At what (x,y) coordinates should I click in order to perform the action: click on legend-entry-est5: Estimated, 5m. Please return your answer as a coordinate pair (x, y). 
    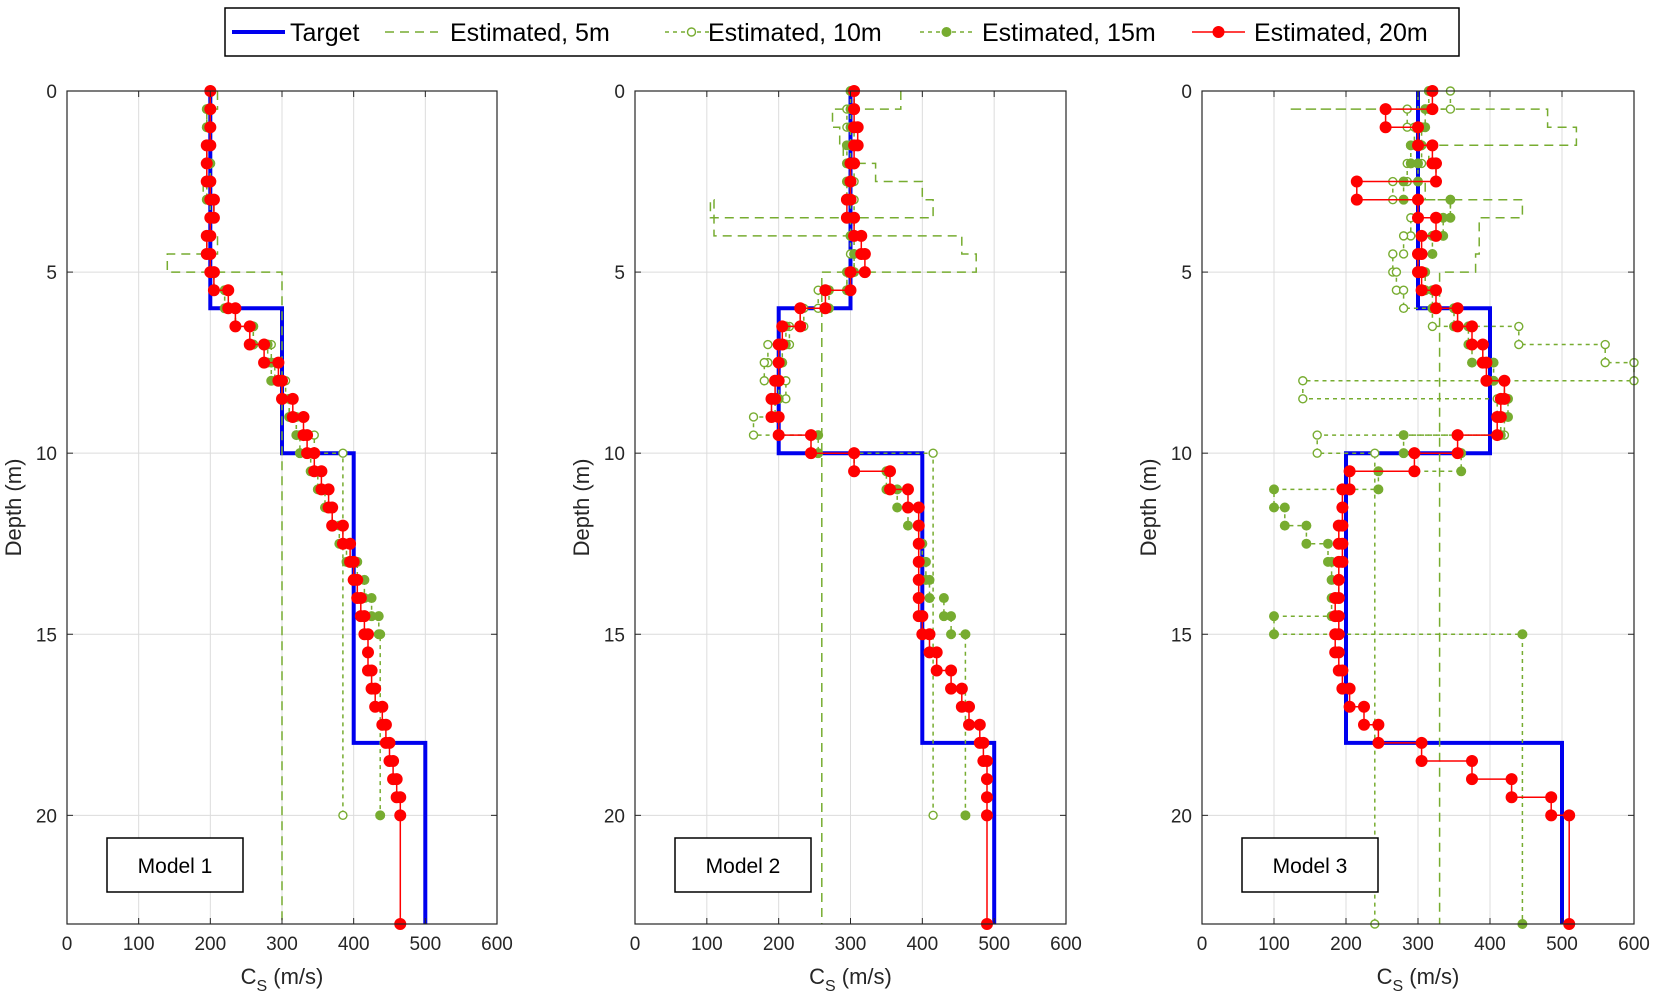
    Looking at the image, I should click on (497, 33).